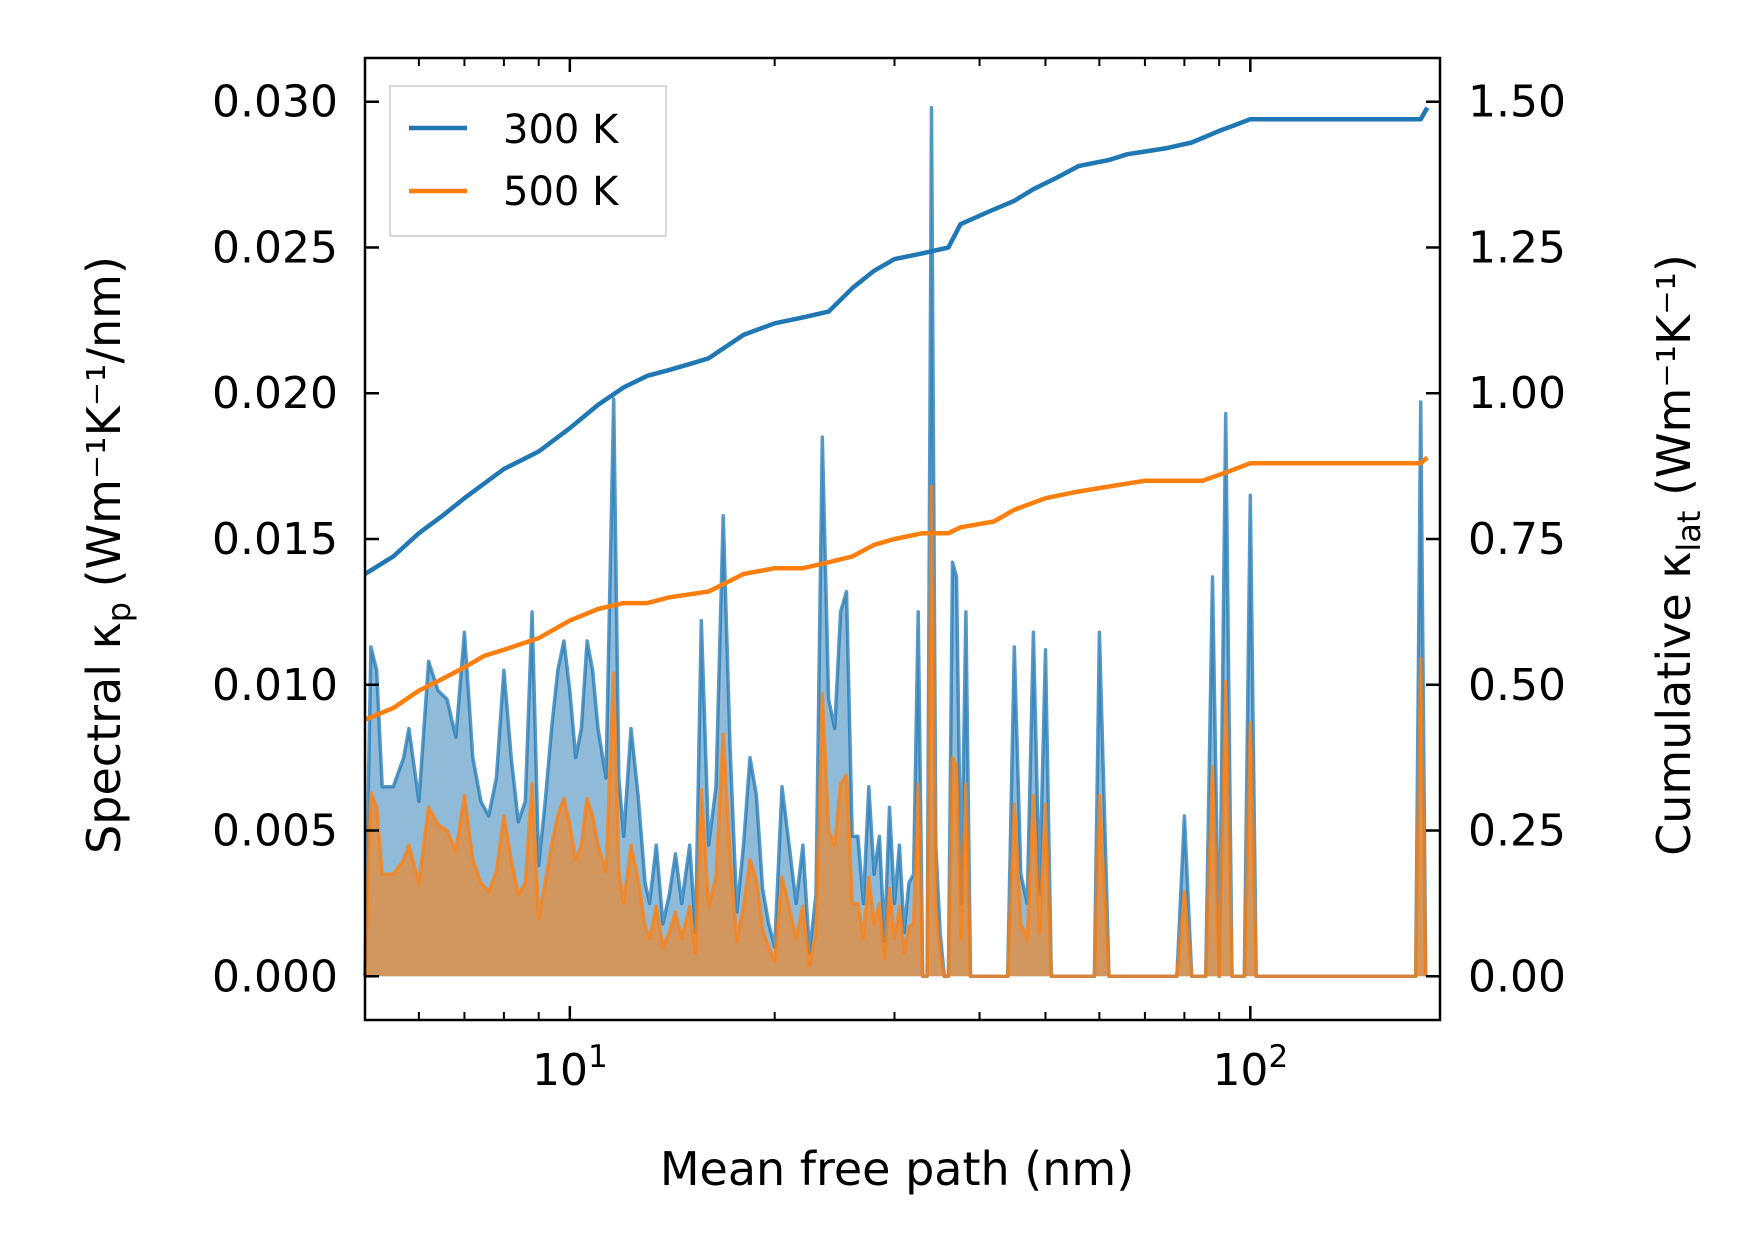 The width and height of the screenshot is (1753, 1254). I want to click on x-tick-label: 10², so click(1250, 1067).